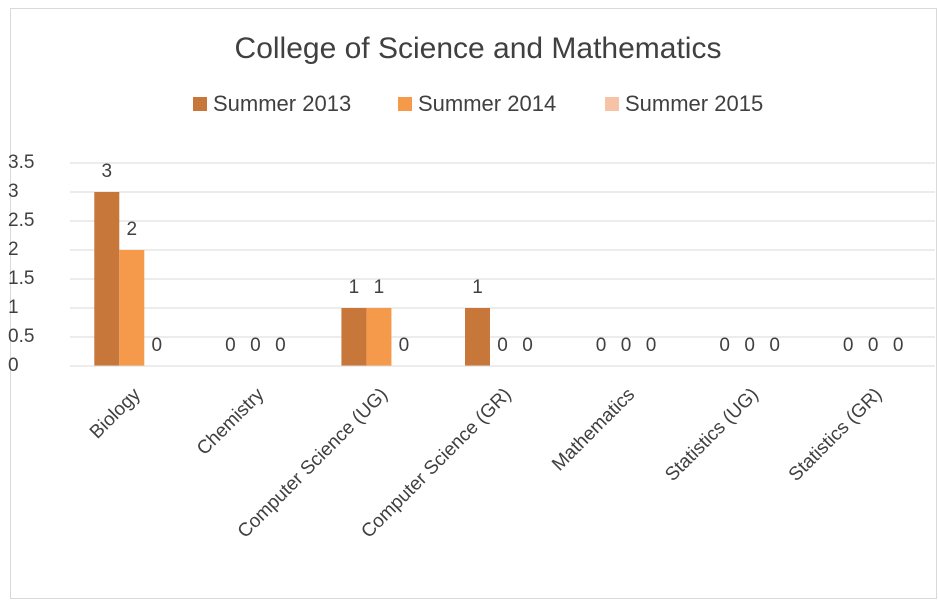 This screenshot has height=600, width=938. I want to click on y-tick-label: 0.5, so click(21, 336).